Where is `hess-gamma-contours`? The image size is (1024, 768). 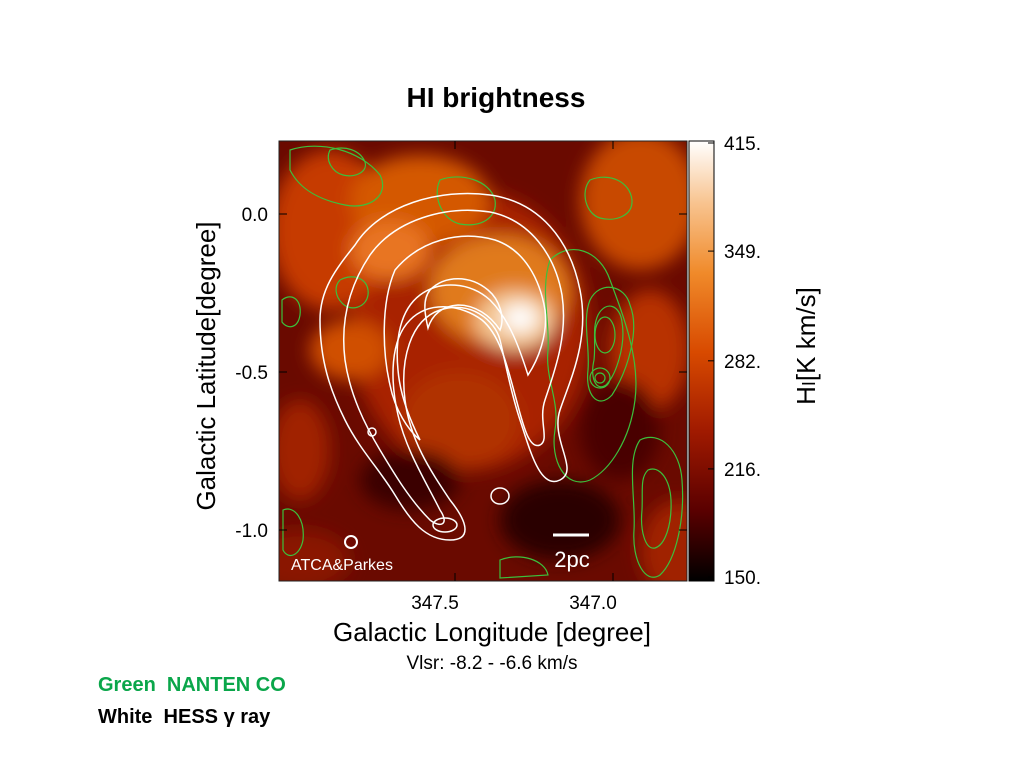 hess-gamma-contours is located at coordinates (451, 366).